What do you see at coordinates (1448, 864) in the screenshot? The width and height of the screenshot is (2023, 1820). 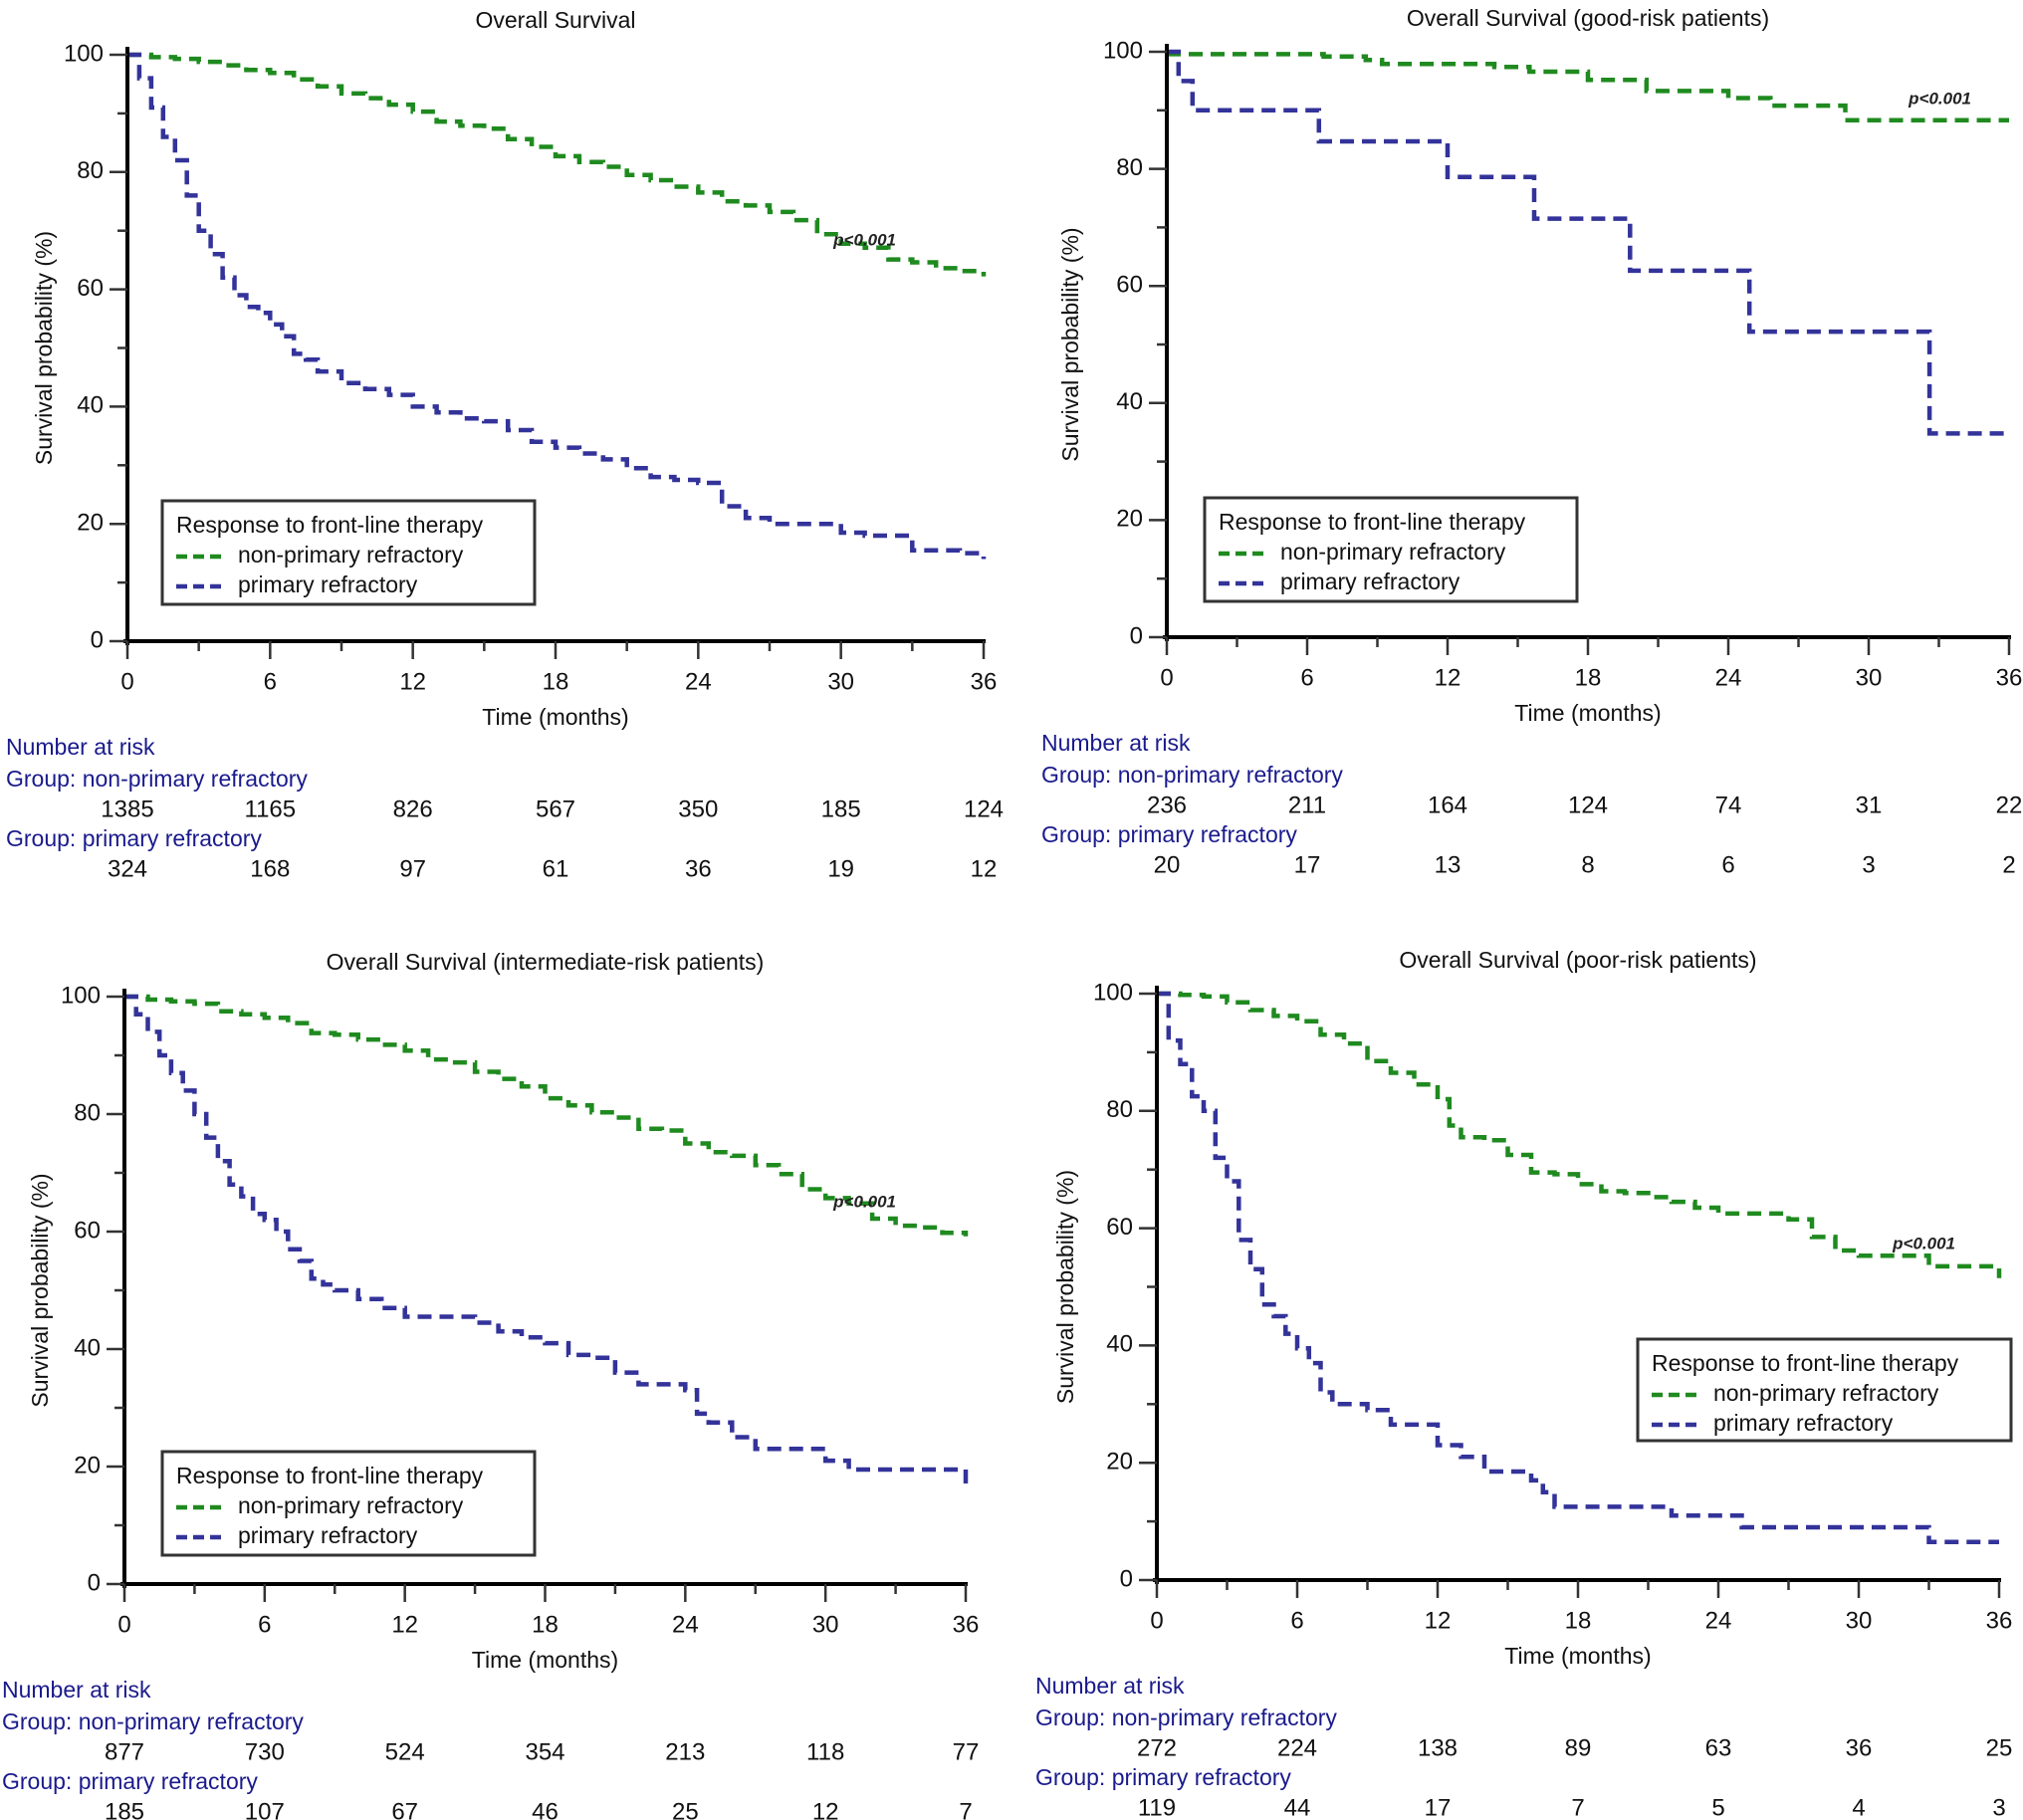 I see `risk-value: 13` at bounding box center [1448, 864].